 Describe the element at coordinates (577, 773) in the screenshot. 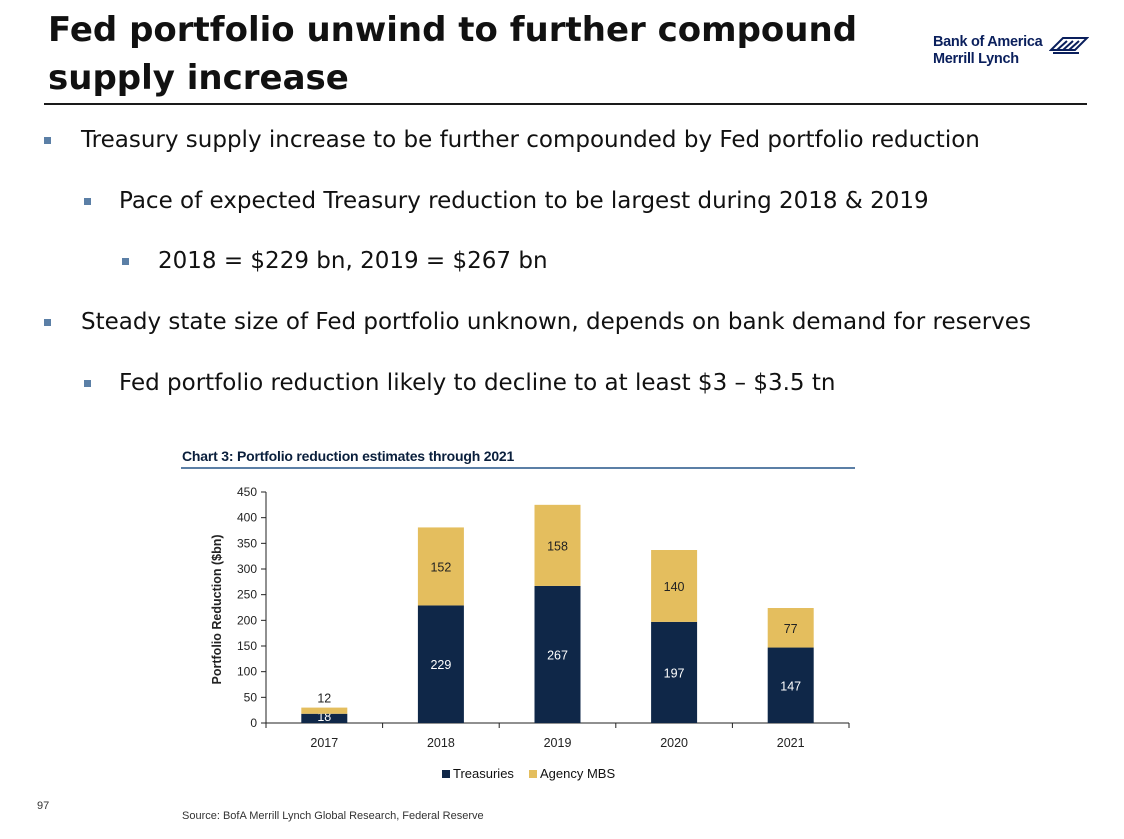

I see `legend-label-agency-mbs: Agency MBS` at that location.